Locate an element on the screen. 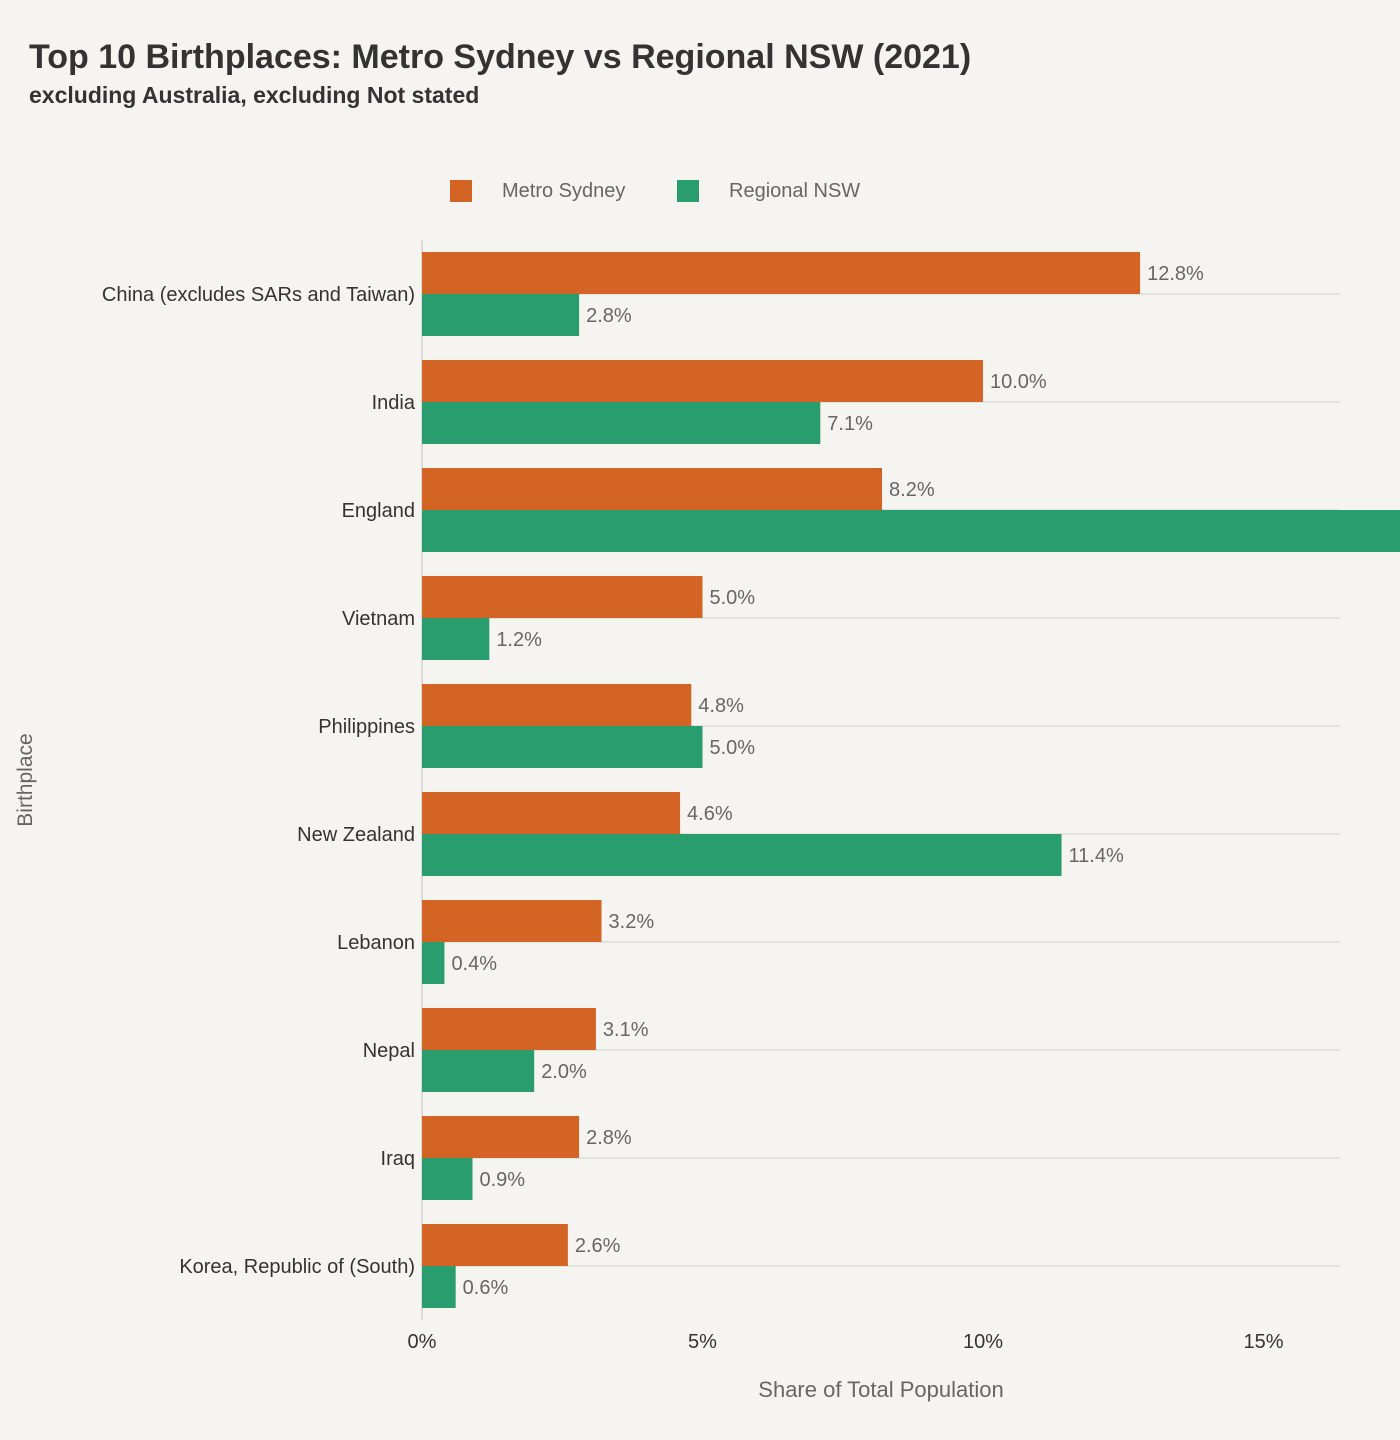  y-tick-label: Nepal is located at coordinates (389, 1051).